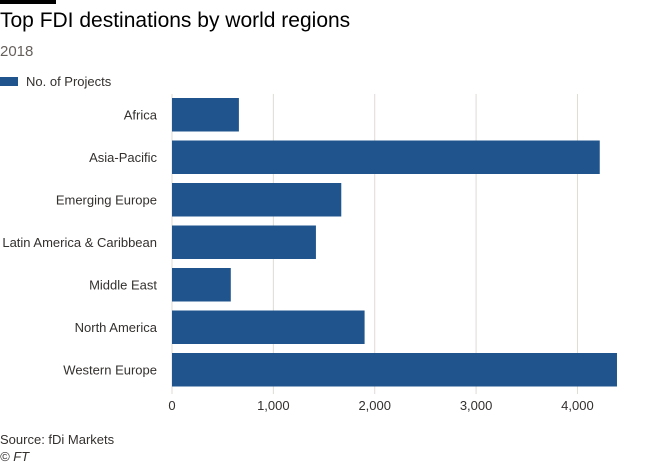 The image size is (650, 464). What do you see at coordinates (106, 199) in the screenshot?
I see `y-category-label: Emerging Europe` at bounding box center [106, 199].